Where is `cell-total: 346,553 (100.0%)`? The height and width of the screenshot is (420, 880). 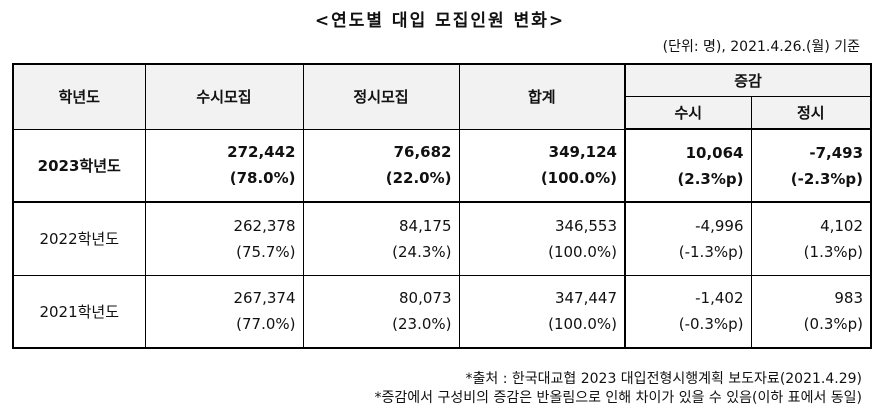 cell-total: 346,553 (100.0%) is located at coordinates (542, 238).